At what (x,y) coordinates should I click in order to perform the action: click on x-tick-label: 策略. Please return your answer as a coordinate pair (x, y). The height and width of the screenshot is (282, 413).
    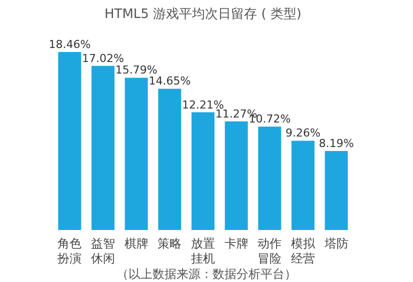
    Looking at the image, I should click on (170, 243).